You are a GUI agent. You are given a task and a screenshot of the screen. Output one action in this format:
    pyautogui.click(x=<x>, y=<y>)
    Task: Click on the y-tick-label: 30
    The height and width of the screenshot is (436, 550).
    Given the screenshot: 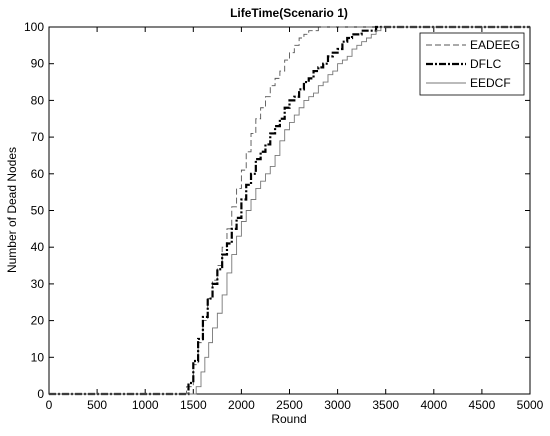 What is the action you would take?
    pyautogui.click(x=38, y=284)
    